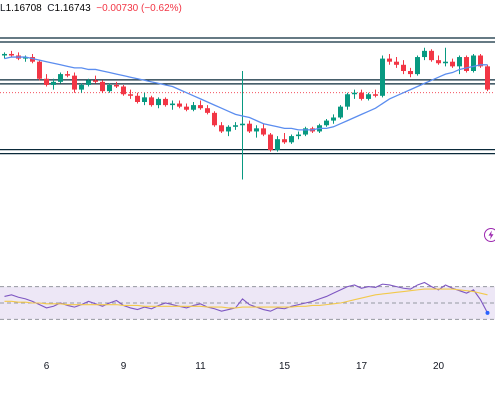 The width and height of the screenshot is (495, 400). I want to click on x-tick-label: 17, so click(362, 366).